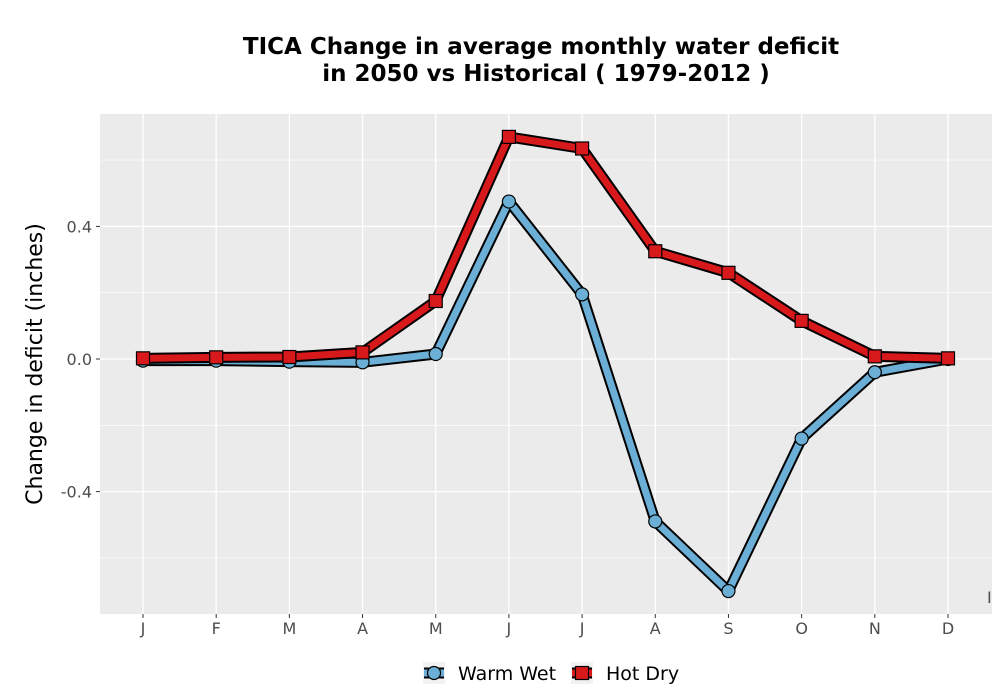  What do you see at coordinates (35, 364) in the screenshot?
I see `y-axis-title: Change in deficit (inches)` at bounding box center [35, 364].